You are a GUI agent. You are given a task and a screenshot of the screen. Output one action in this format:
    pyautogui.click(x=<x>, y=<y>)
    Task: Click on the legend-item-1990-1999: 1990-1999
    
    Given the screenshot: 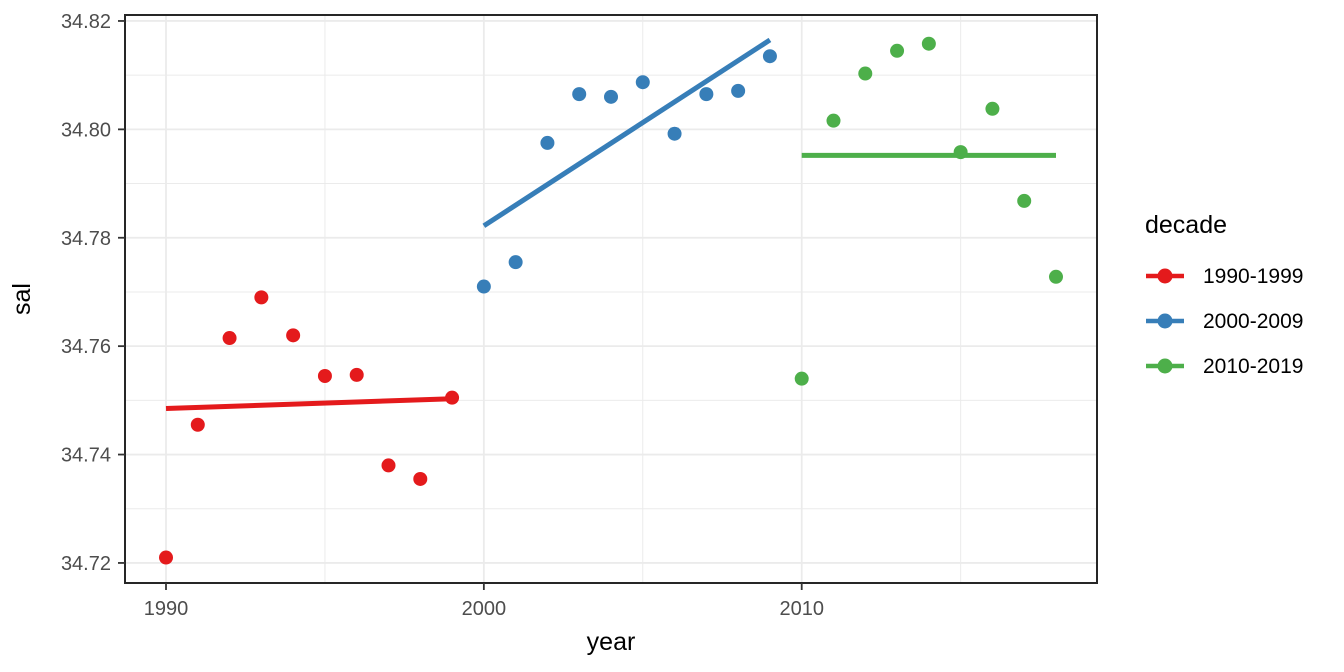 What is the action you would take?
    pyautogui.click(x=1224, y=276)
    